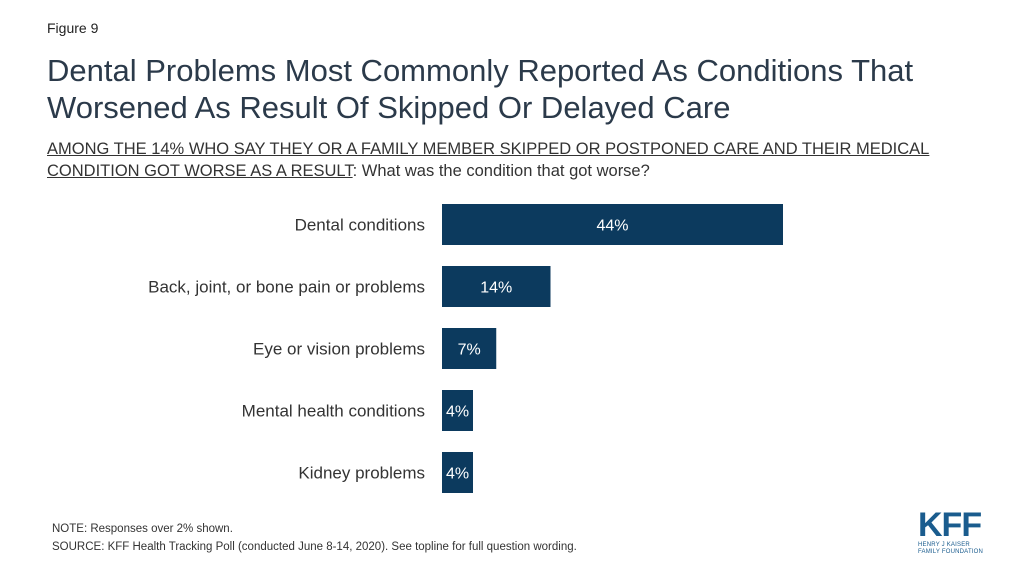 The width and height of the screenshot is (1024, 576). Describe the element at coordinates (73, 28) in the screenshot. I see `figure-label: Figure 9` at that location.